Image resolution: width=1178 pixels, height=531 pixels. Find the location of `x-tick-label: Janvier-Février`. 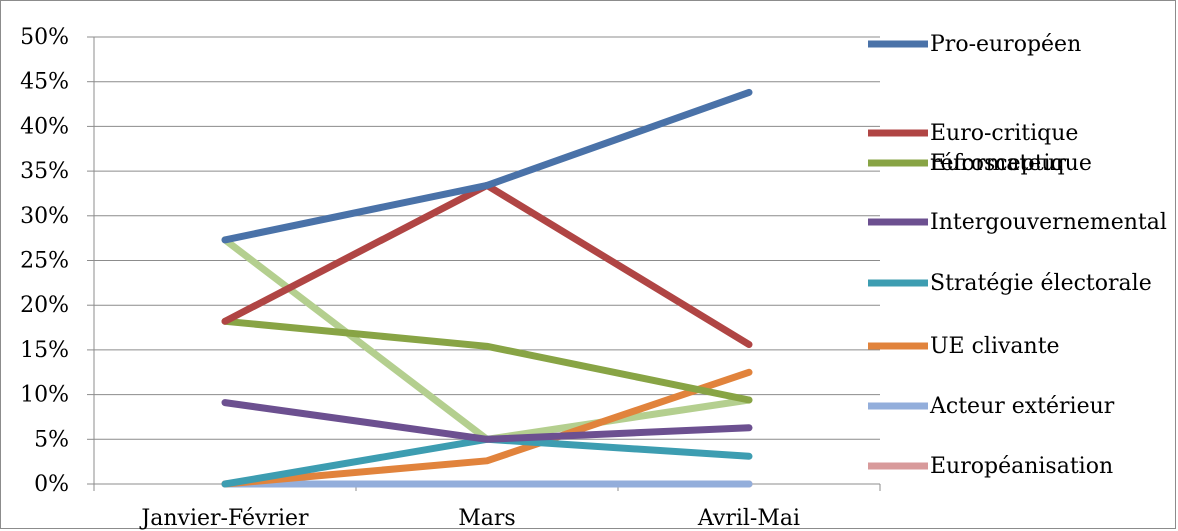

x-tick-label: Janvier-Février is located at coordinates (224, 518).